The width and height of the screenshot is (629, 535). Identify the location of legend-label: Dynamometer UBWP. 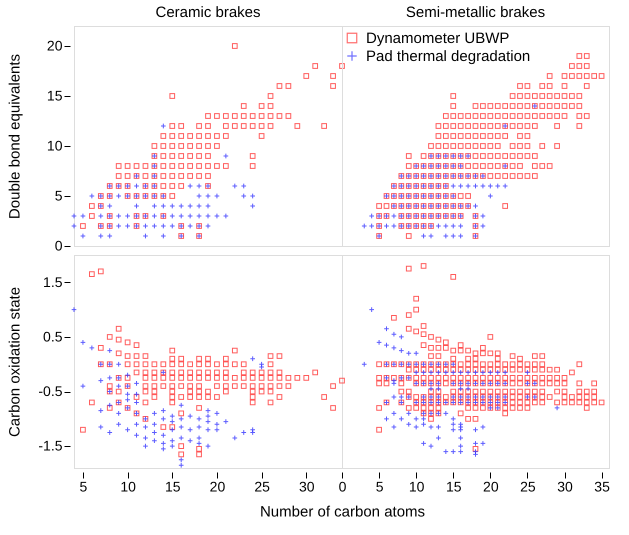
(438, 38).